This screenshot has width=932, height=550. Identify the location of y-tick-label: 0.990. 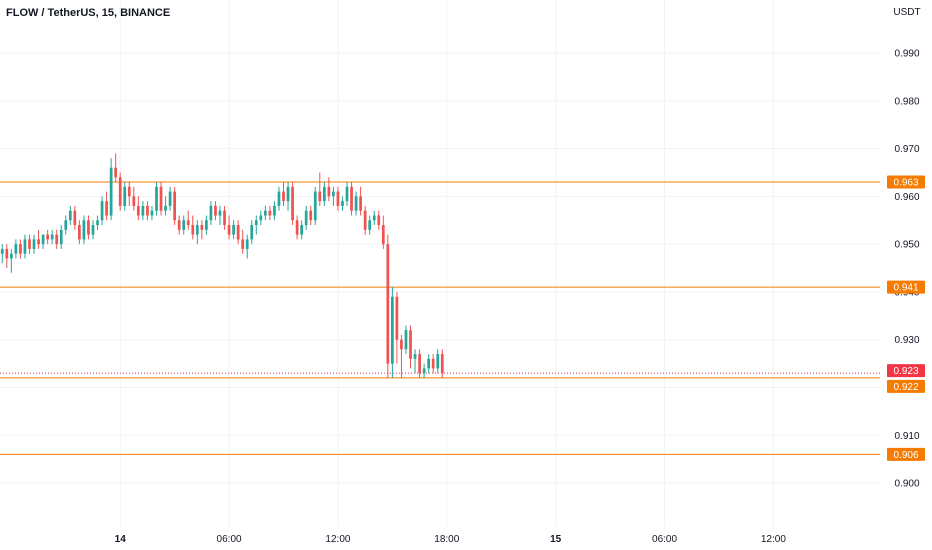
(906, 54).